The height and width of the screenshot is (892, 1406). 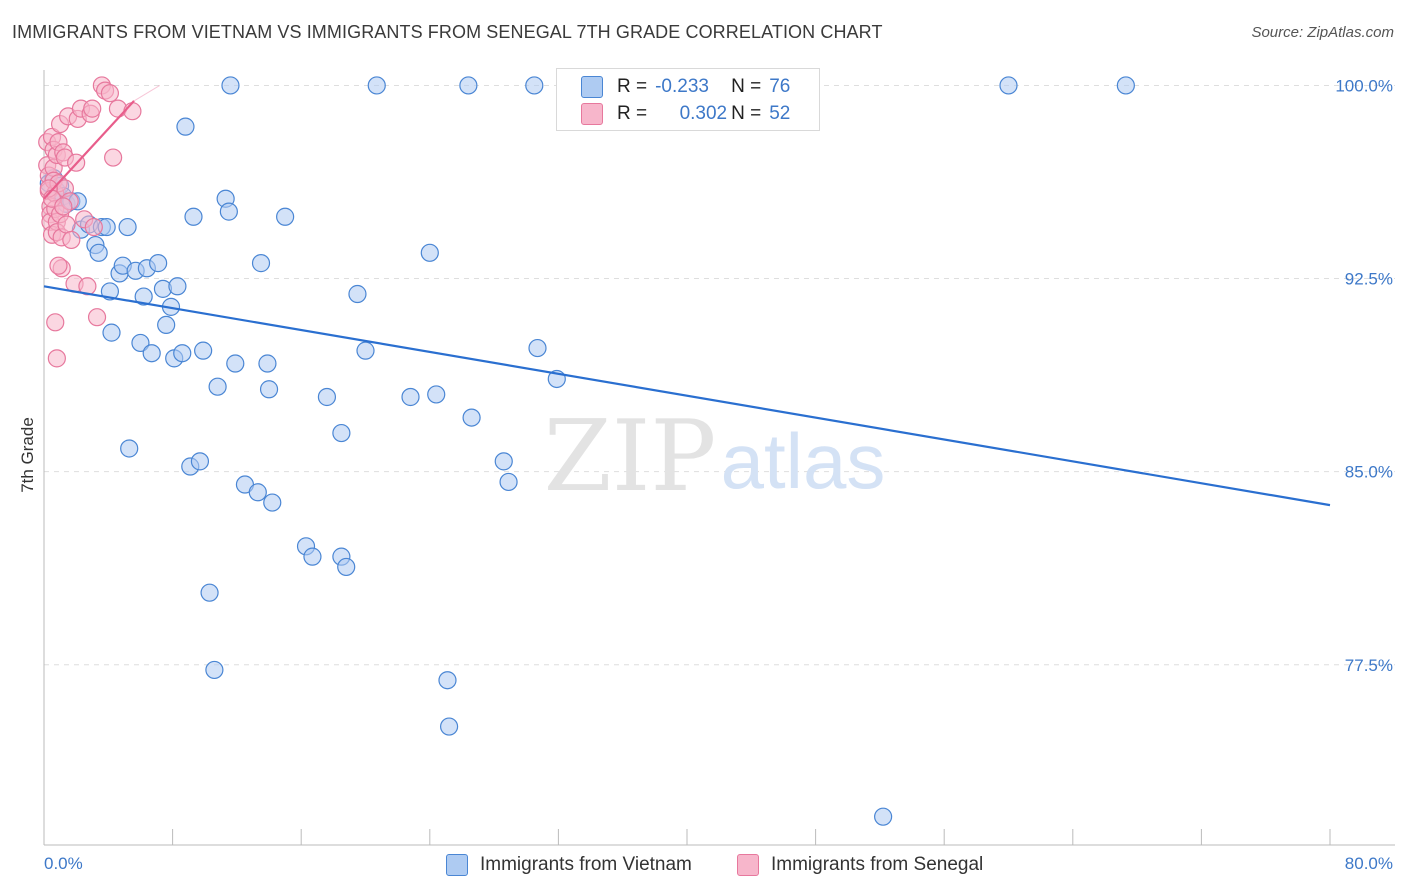 I want to click on trendline-senegal, so click(x=89, y=150).